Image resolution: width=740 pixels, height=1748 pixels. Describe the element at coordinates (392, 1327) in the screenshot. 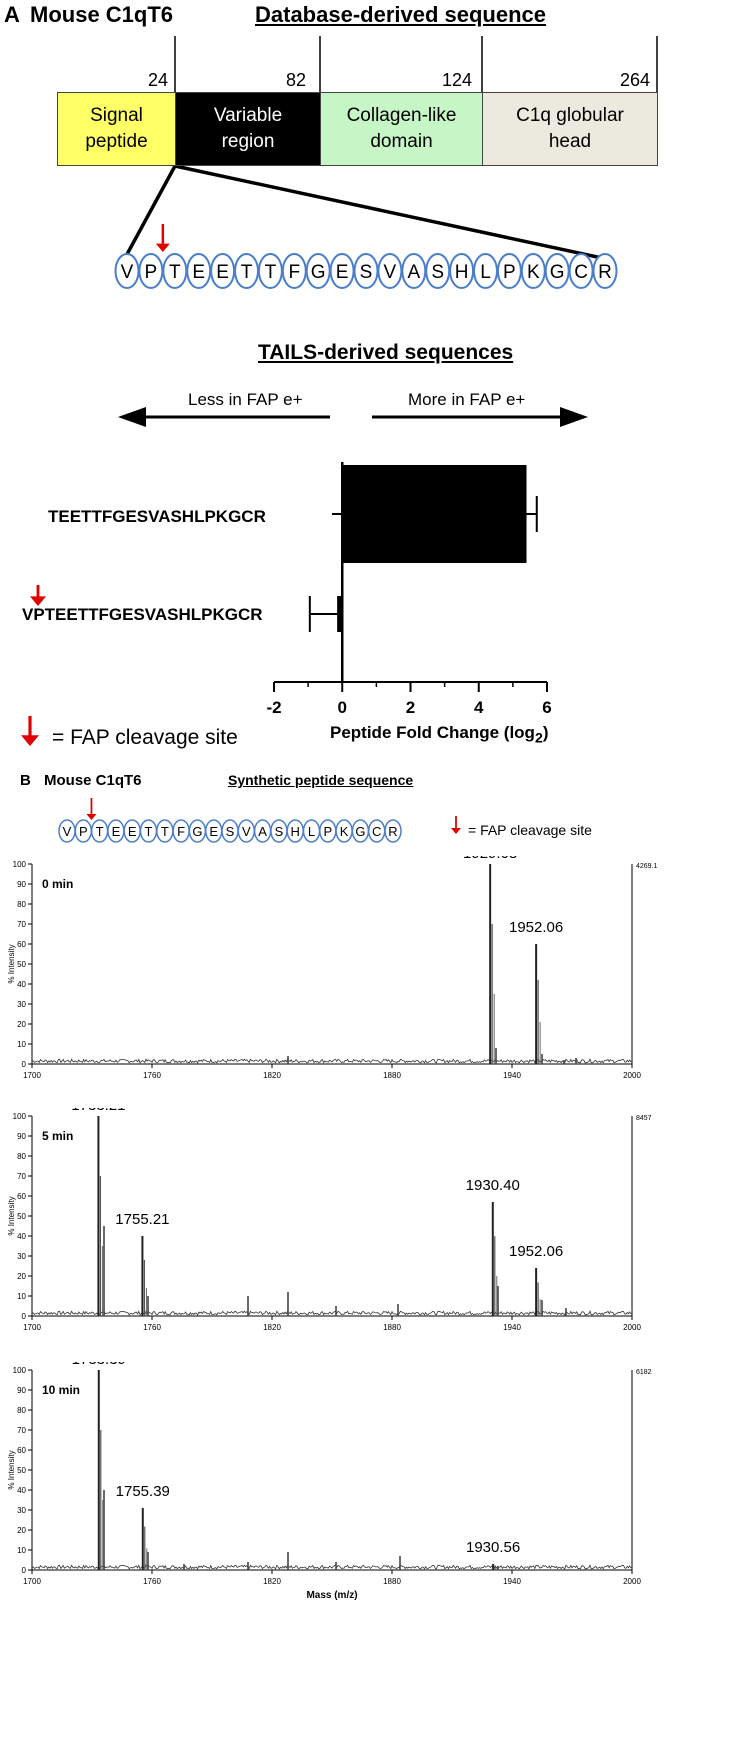

I see `spectrum-x-tick-label: 1880` at that location.